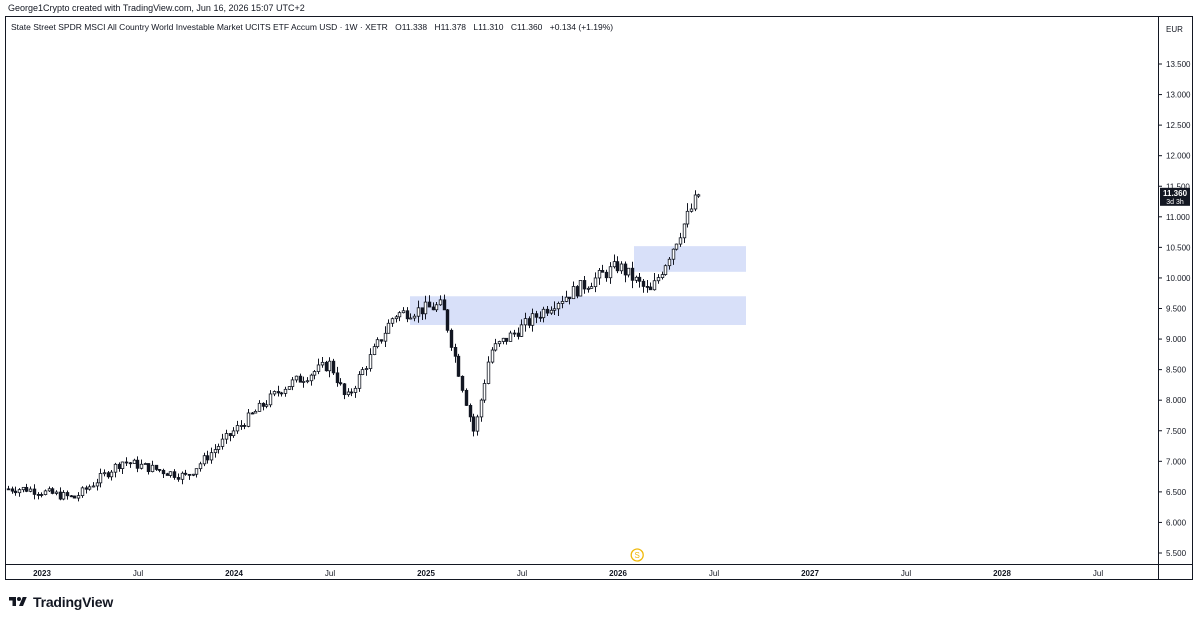  Describe the element at coordinates (1175, 196) in the screenshot. I see `last-price-label-bg` at that location.